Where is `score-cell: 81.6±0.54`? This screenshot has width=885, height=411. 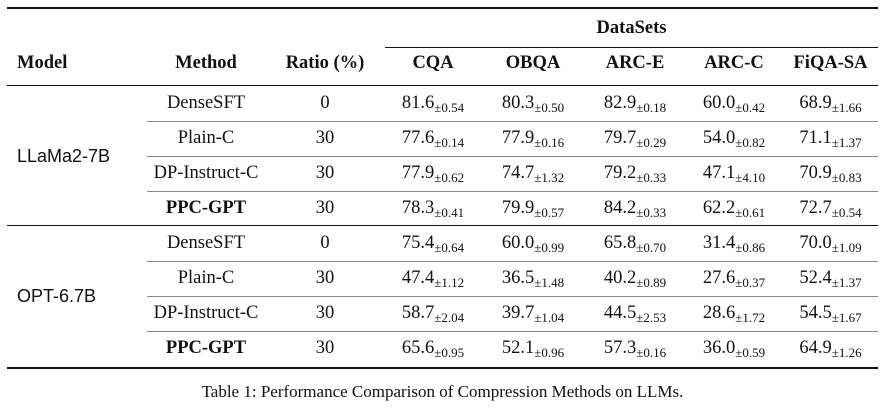 score-cell: 81.6±0.54 is located at coordinates (433, 104).